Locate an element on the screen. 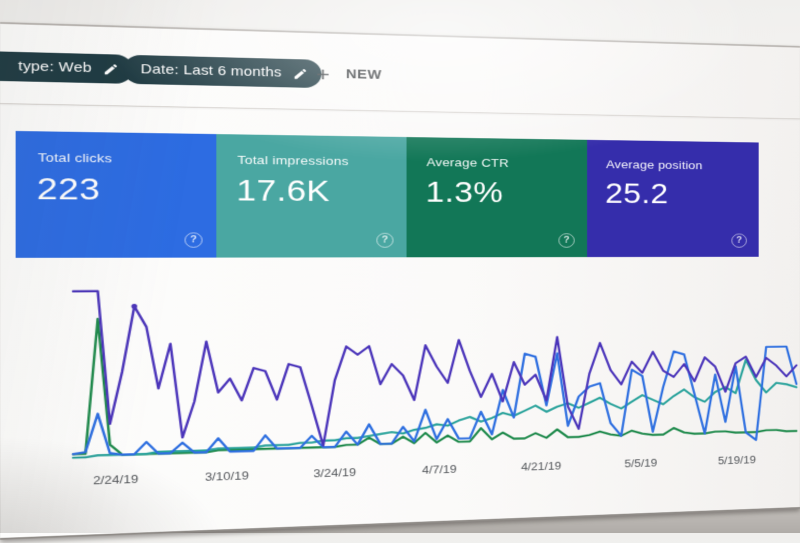 This screenshot has width=800, height=543. card-value: 223 is located at coordinates (68, 189).